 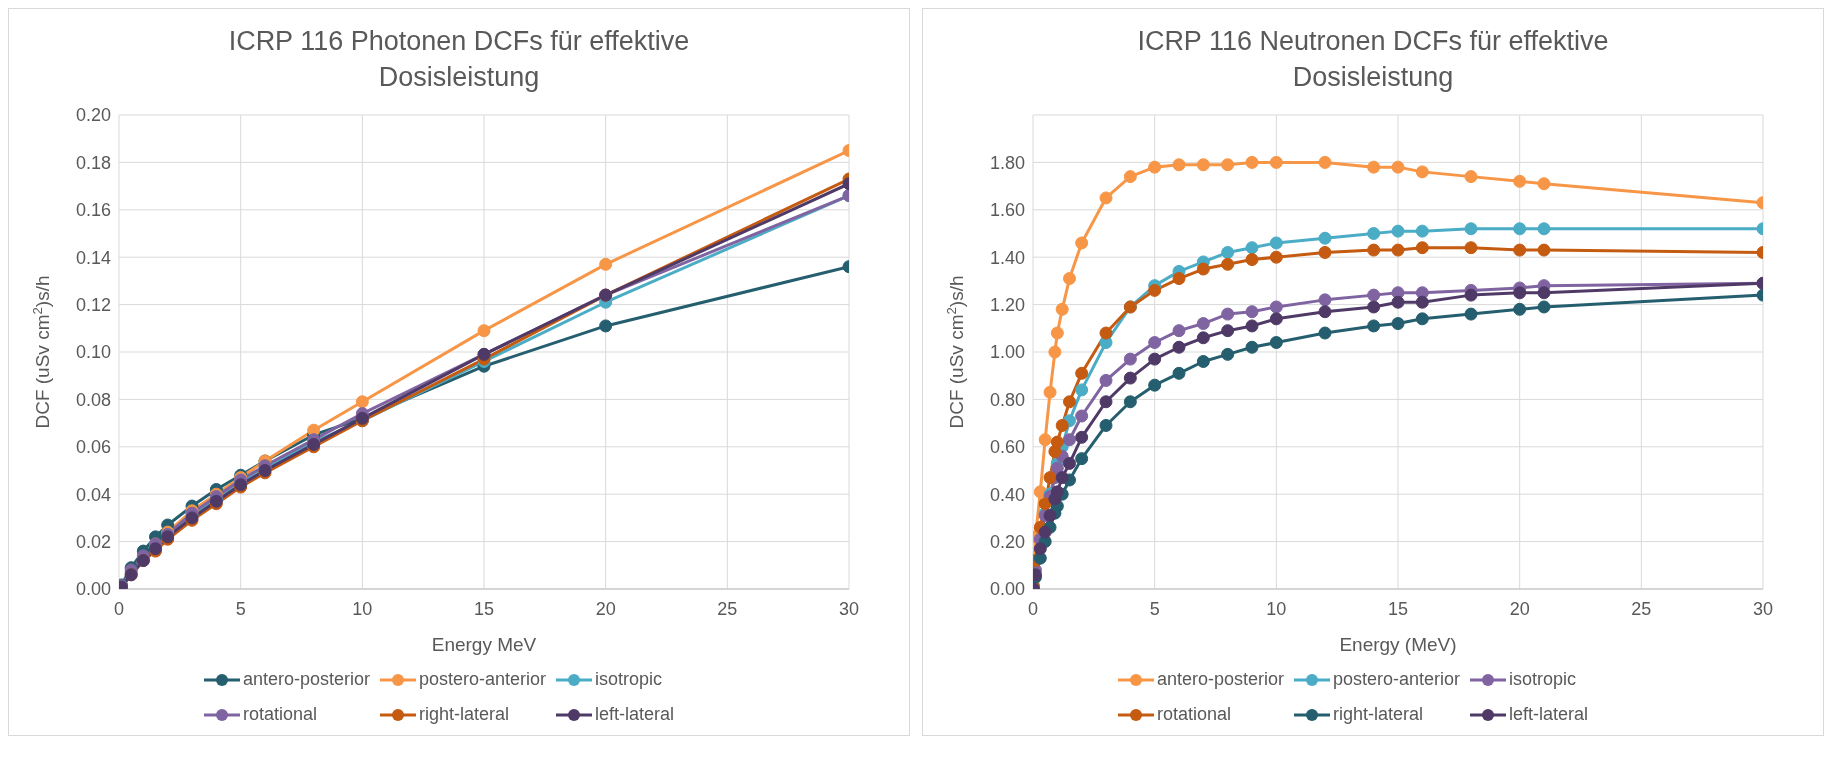 I want to click on y-tick-label: 0.02, so click(x=93, y=541).